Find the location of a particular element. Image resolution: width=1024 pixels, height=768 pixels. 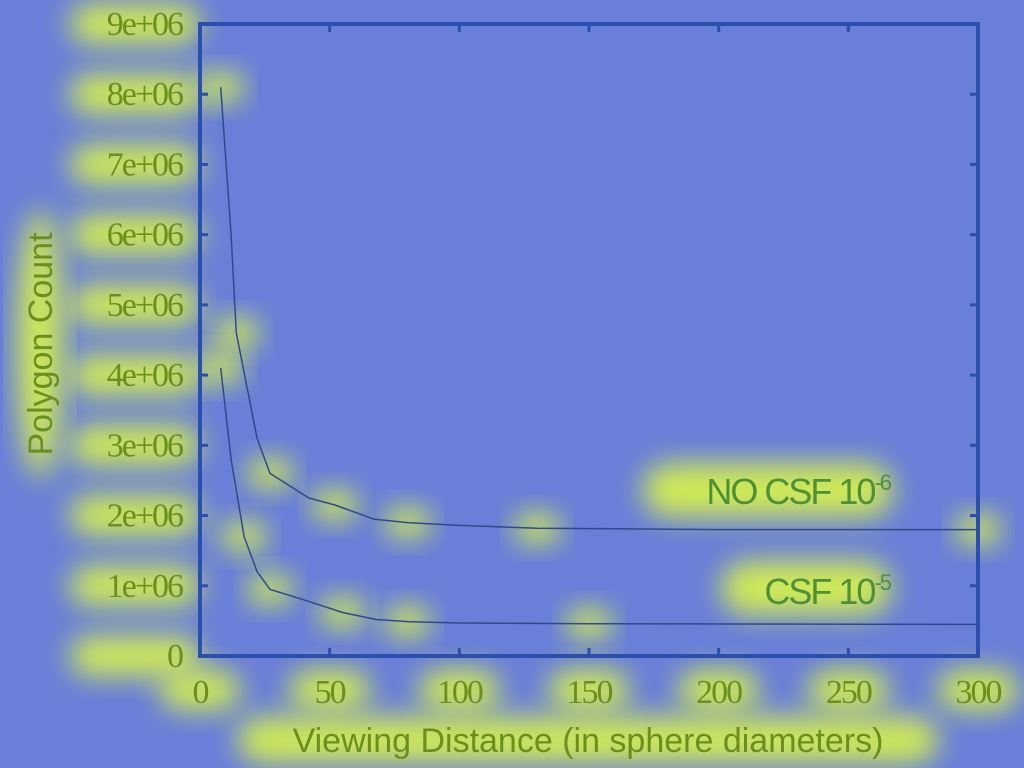

series-label-no-csf-glow is located at coordinates (768, 490).